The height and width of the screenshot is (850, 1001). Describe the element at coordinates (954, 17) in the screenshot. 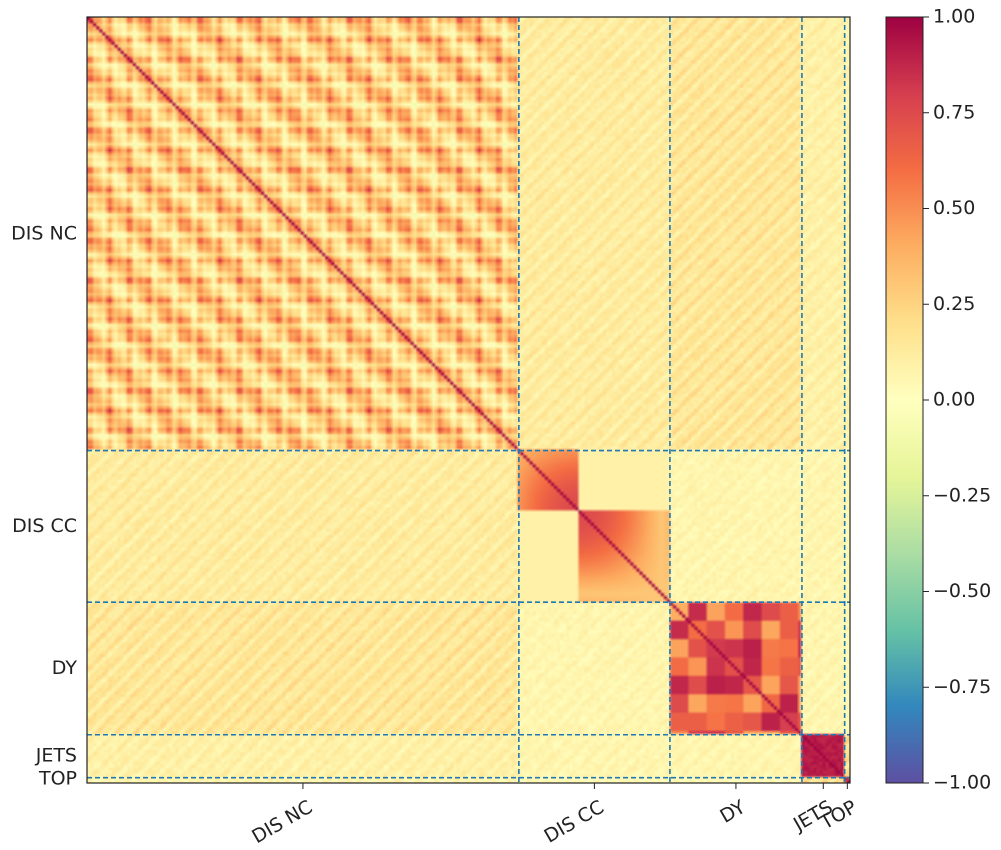

I see `colorbar-tick-label: 1.00` at that location.